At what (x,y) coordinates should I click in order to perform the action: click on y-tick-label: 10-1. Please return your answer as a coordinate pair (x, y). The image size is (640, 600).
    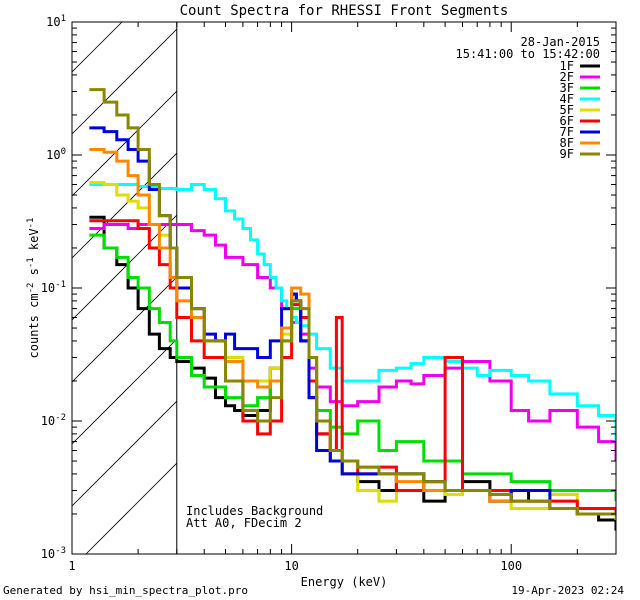
    Looking at the image, I should click on (53, 287).